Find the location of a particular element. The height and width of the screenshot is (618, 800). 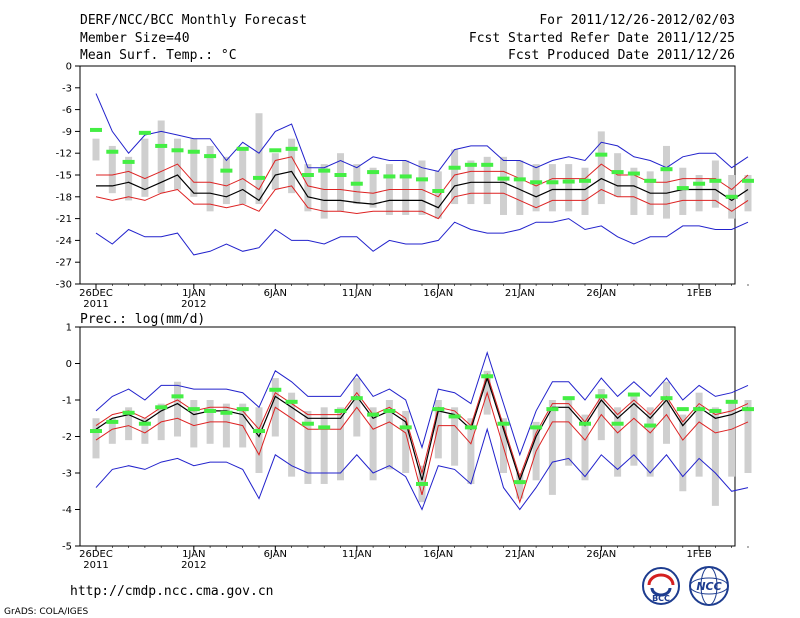

ncc-logo-text: NCC is located at coordinates (708, 586).